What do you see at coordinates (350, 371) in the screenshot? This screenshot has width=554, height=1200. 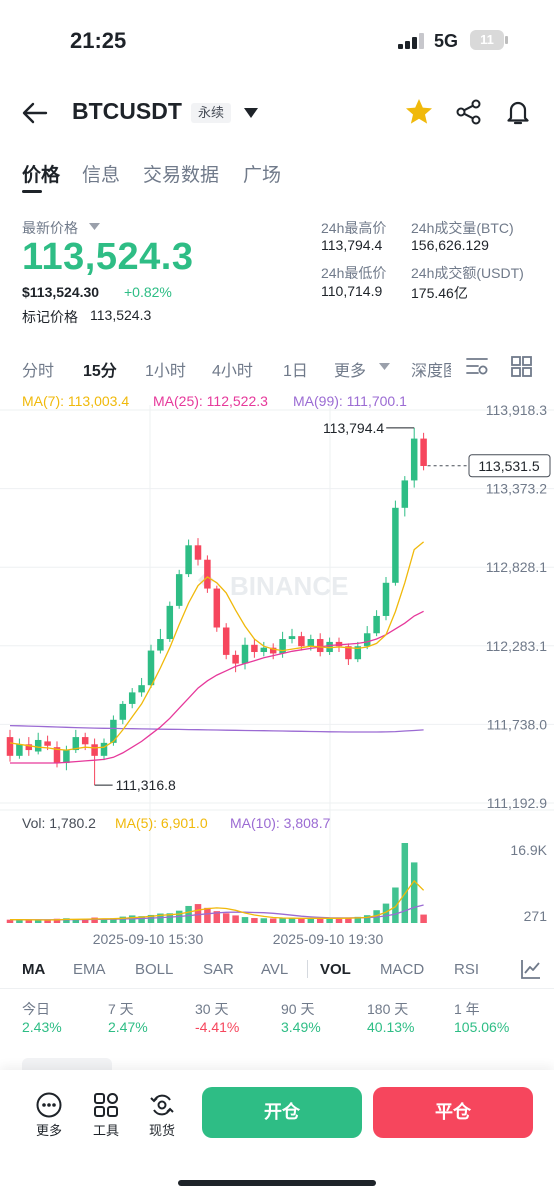 I see `interval-more: 更多` at bounding box center [350, 371].